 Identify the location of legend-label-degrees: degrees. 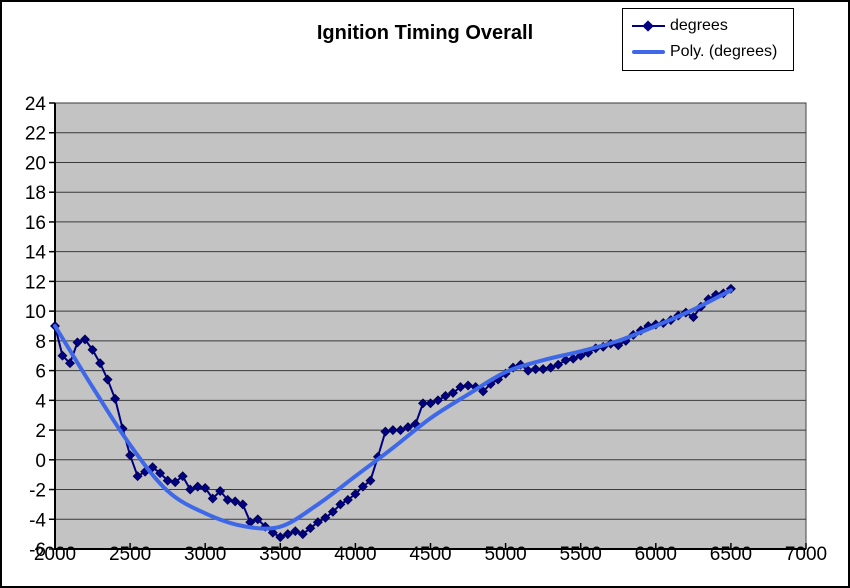
(699, 25).